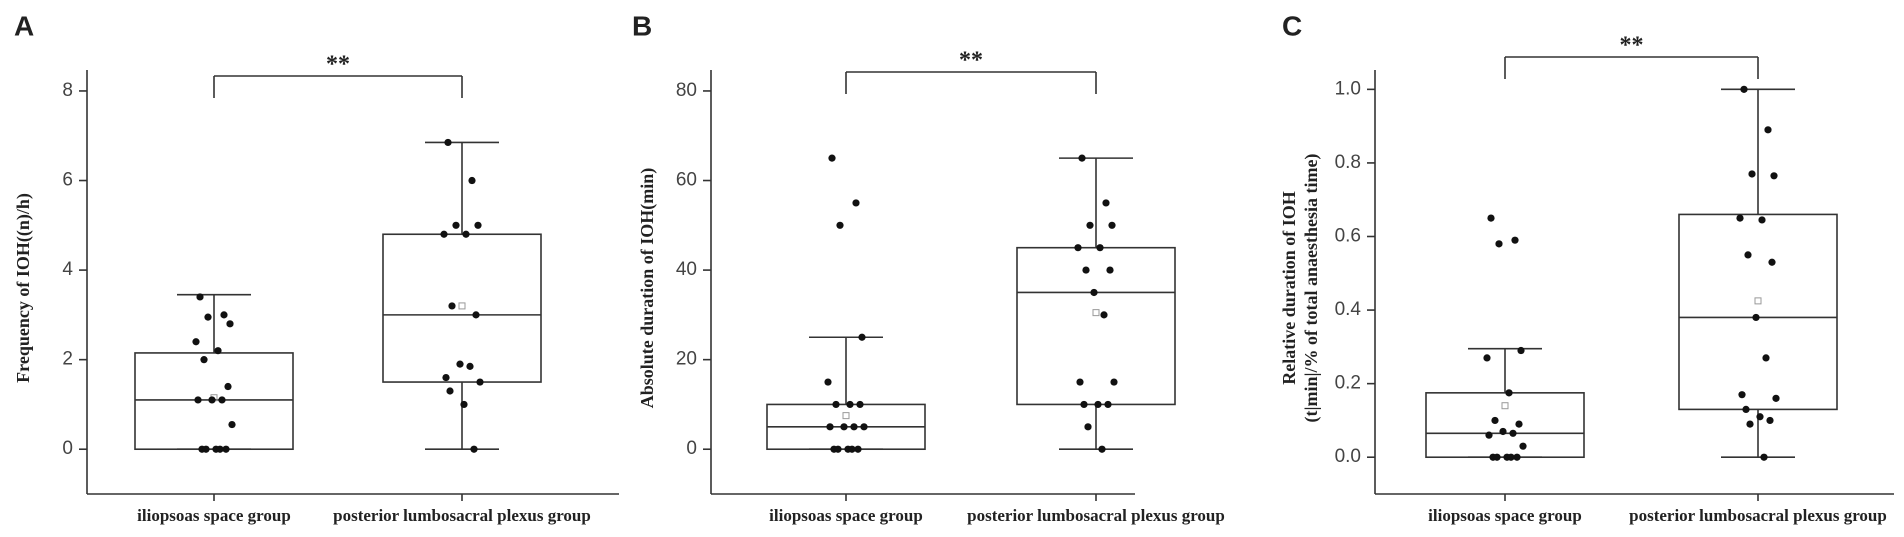 This screenshot has height=537, width=1904. I want to click on mean-marker, so click(1096, 313).